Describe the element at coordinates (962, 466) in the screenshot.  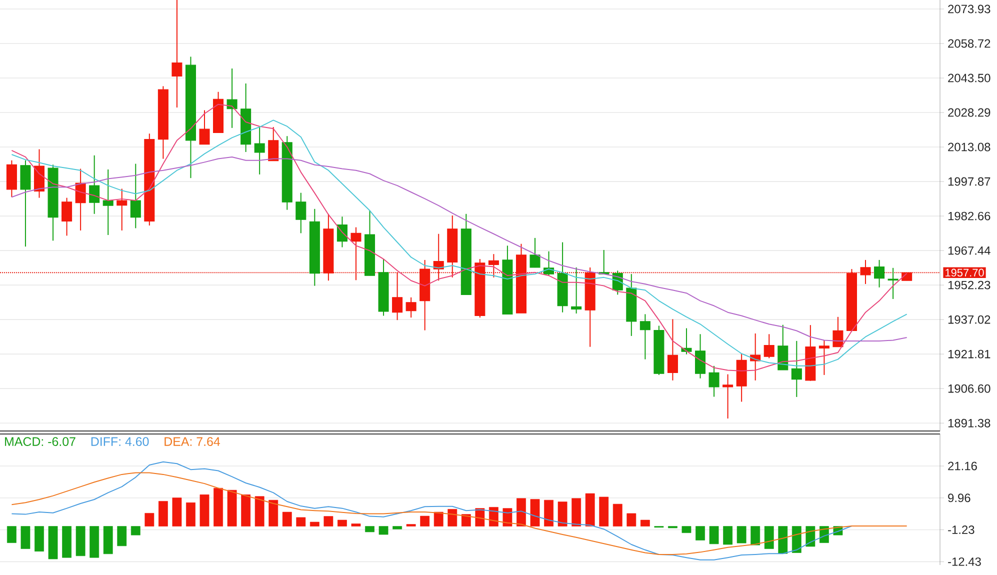
I see `y-tick-label: 21.16` at that location.